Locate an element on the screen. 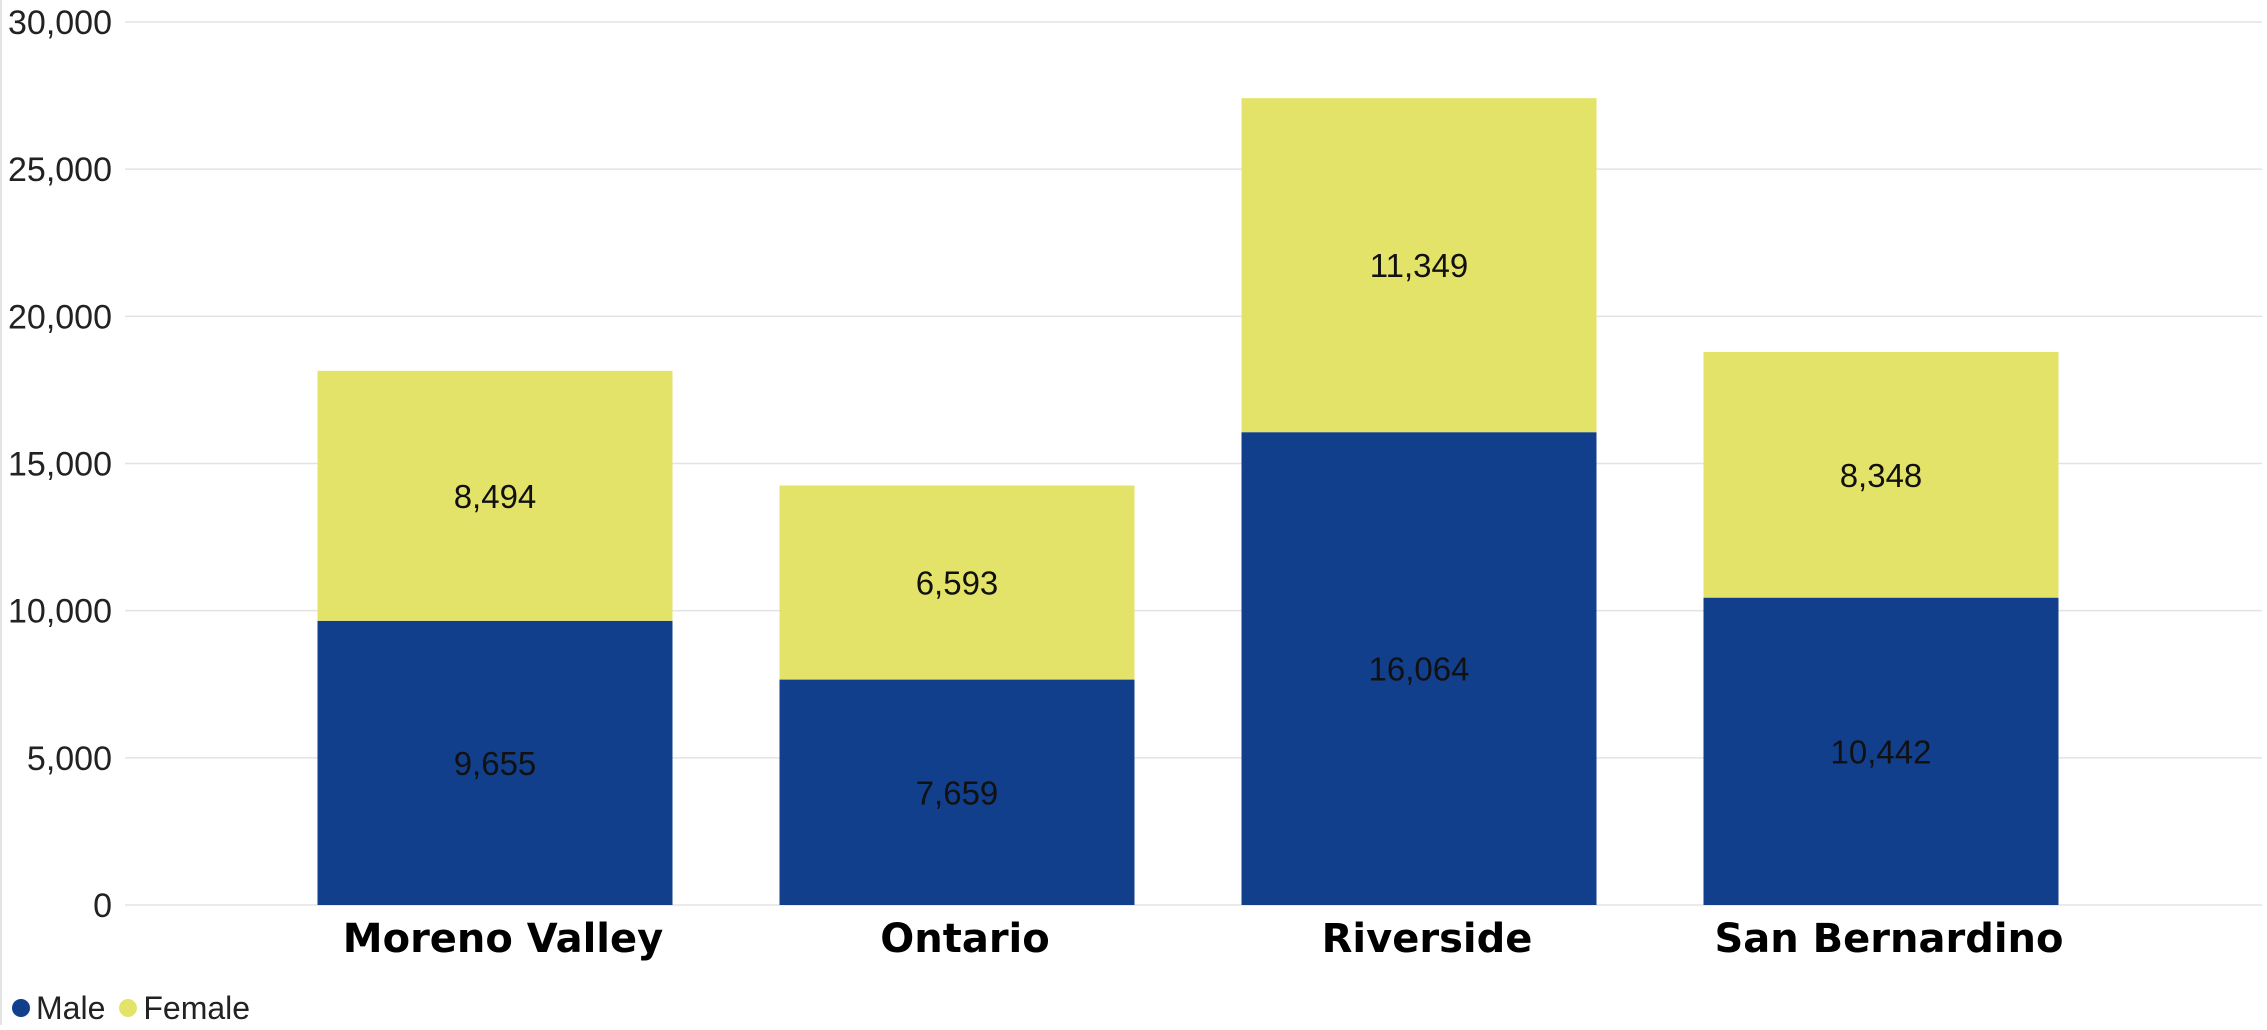 The height and width of the screenshot is (1030, 2267). data-label-female: 11,349 is located at coordinates (1419, 265).